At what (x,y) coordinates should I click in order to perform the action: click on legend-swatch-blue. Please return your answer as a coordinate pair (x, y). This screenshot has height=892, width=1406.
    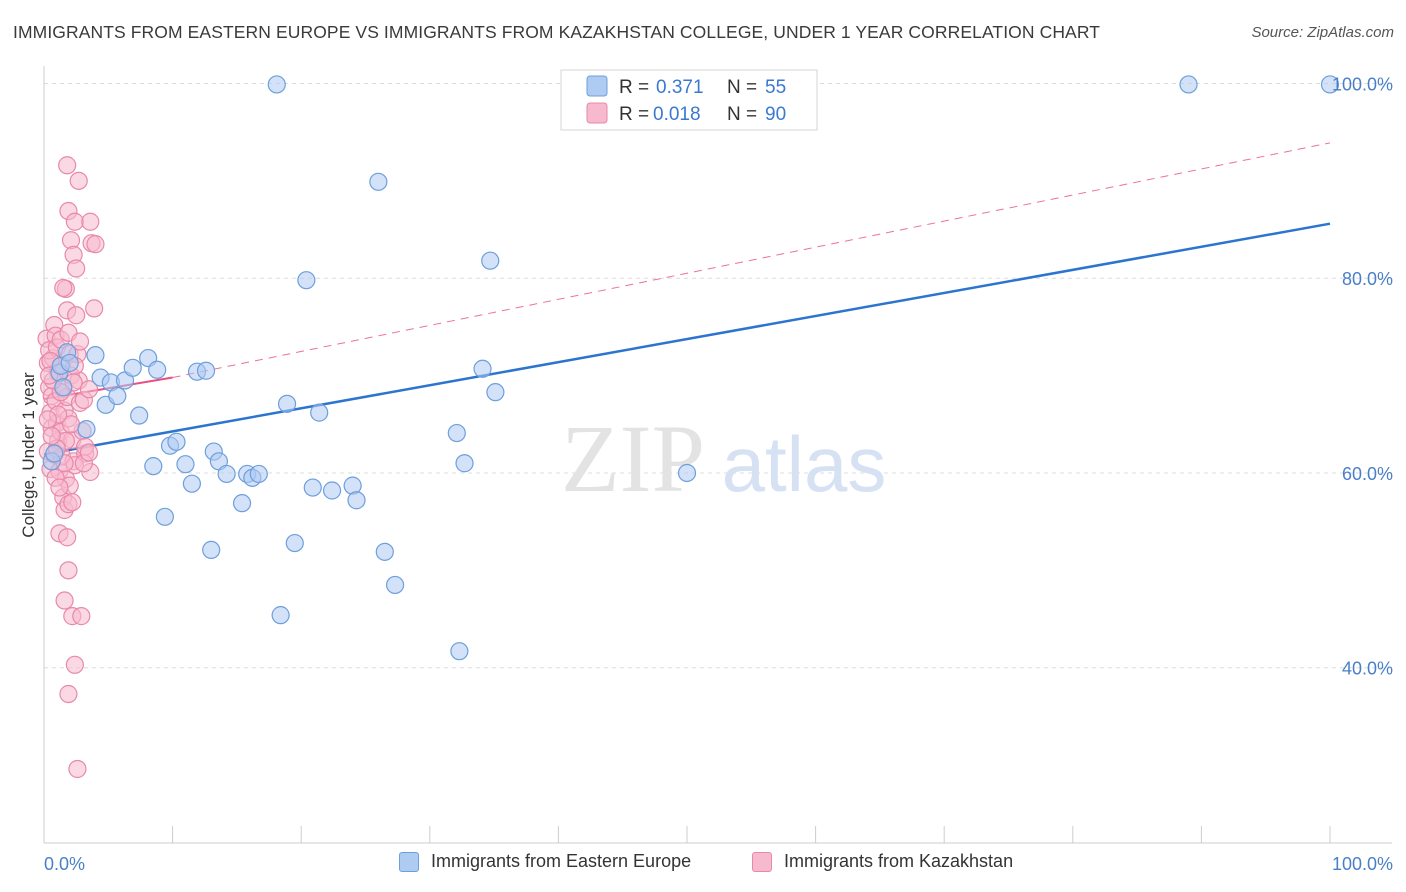
    Looking at the image, I should click on (597, 86).